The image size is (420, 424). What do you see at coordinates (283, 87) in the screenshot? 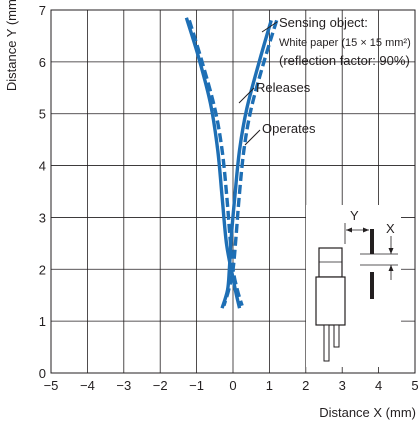
I see `releases-label: Releases` at bounding box center [283, 87].